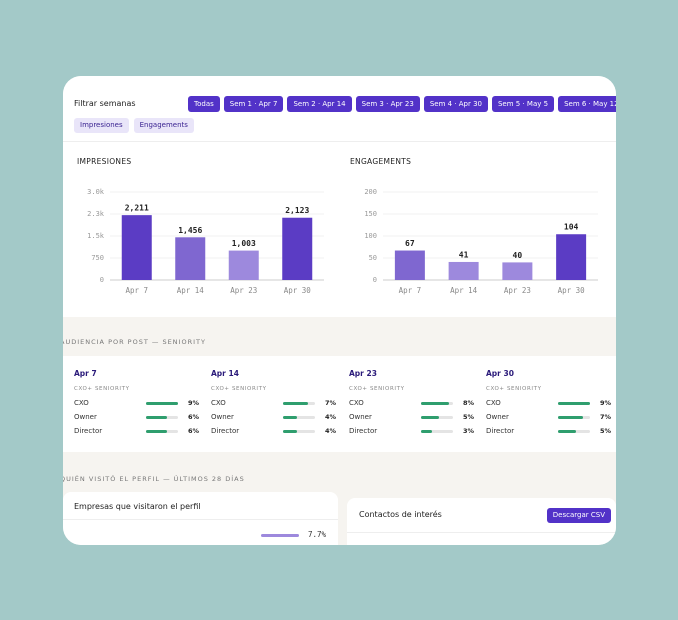 This screenshot has width=678, height=620. I want to click on y-tick-label: 200, so click(370, 192).